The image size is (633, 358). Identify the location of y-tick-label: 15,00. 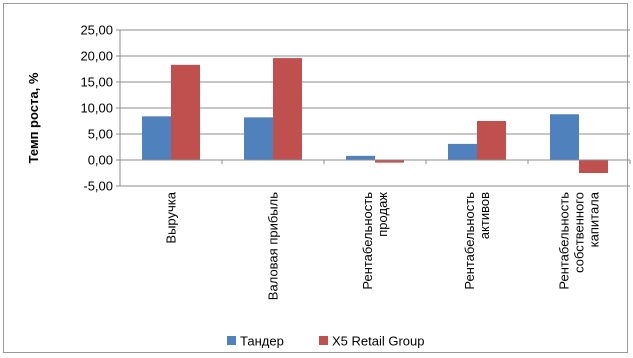
(96, 82).